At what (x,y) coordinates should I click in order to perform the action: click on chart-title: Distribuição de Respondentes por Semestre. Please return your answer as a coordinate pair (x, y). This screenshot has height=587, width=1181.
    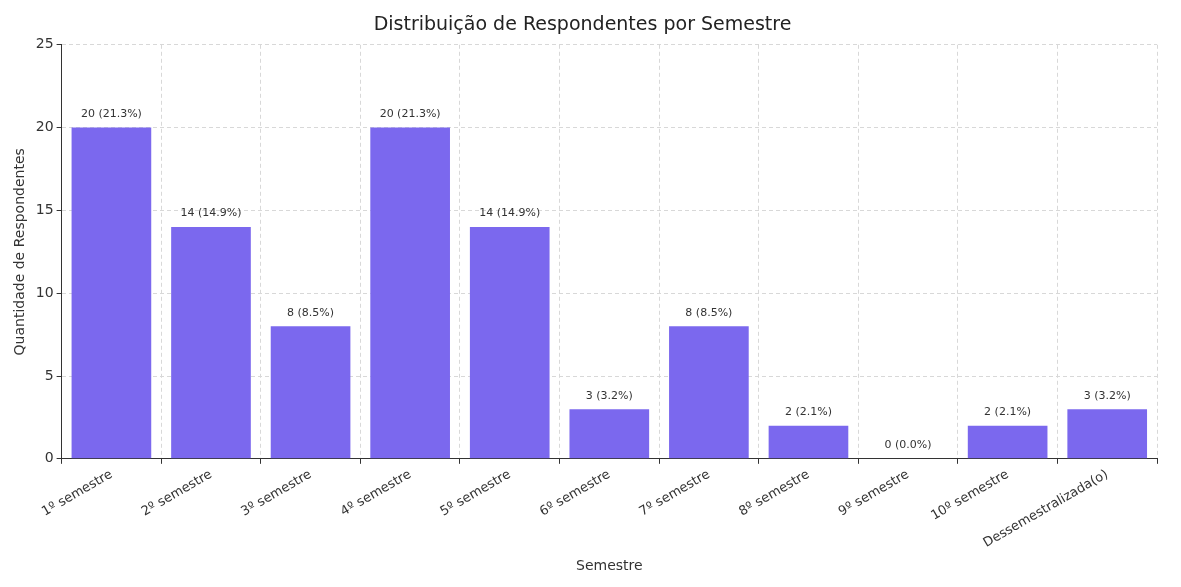
    Looking at the image, I should click on (582, 23).